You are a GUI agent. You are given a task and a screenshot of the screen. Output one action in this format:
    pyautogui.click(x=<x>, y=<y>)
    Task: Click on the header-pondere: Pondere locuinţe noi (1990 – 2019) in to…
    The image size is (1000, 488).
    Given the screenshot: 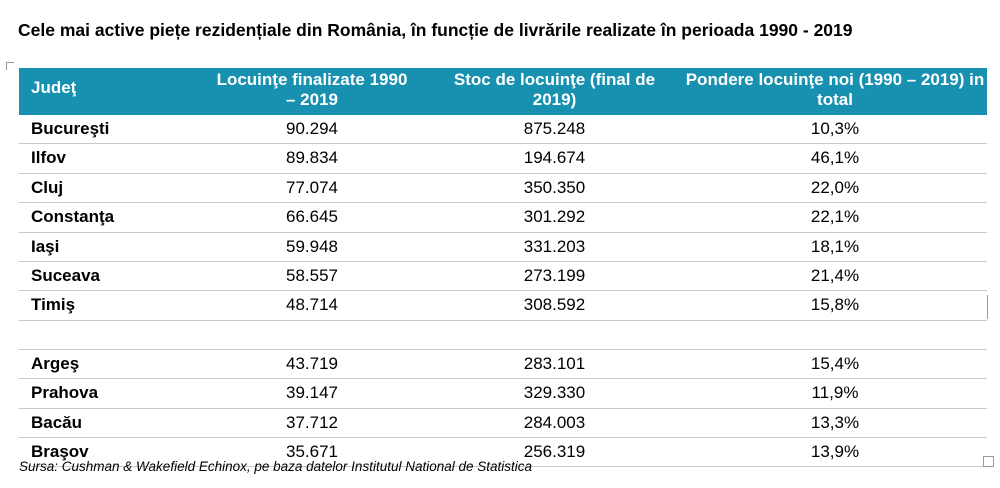 What is the action you would take?
    pyautogui.click(x=835, y=89)
    